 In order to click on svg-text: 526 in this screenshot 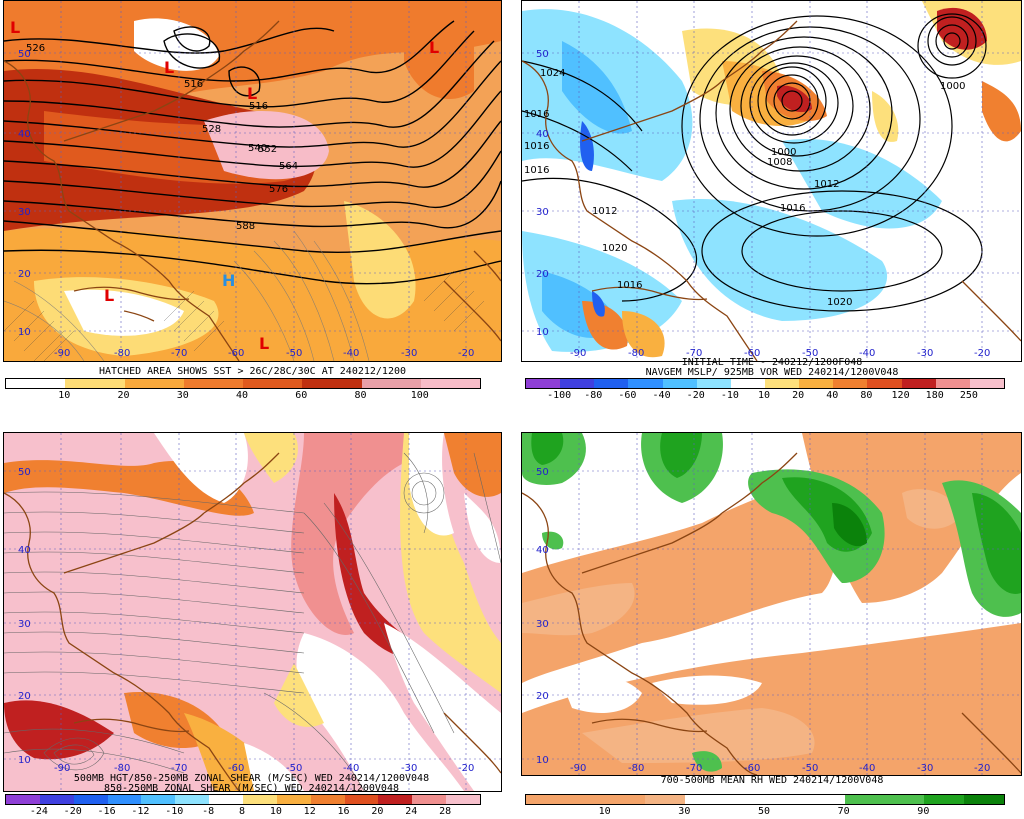, I will do `click(35, 48)`.